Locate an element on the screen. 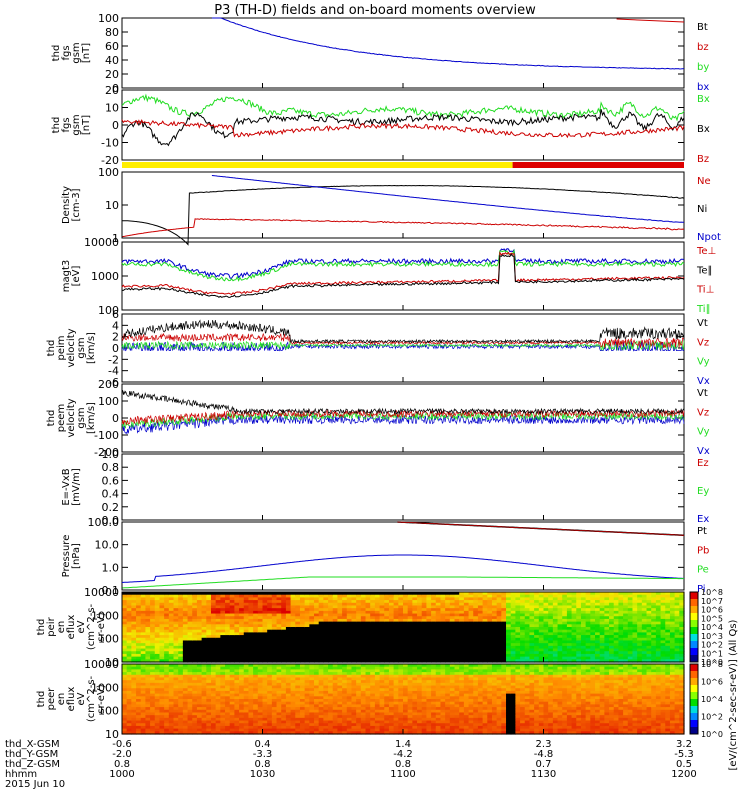  legend-bt: Bt is located at coordinates (702, 27).